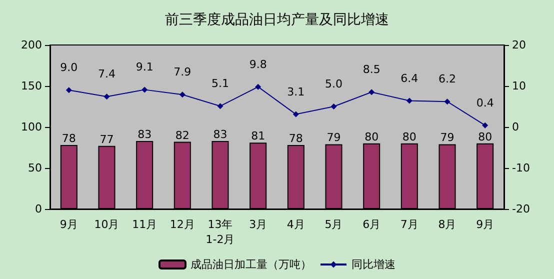 The height and width of the screenshot is (279, 554). Describe the element at coordinates (182, 224) in the screenshot. I see `x-tick-label: 12月` at that location.